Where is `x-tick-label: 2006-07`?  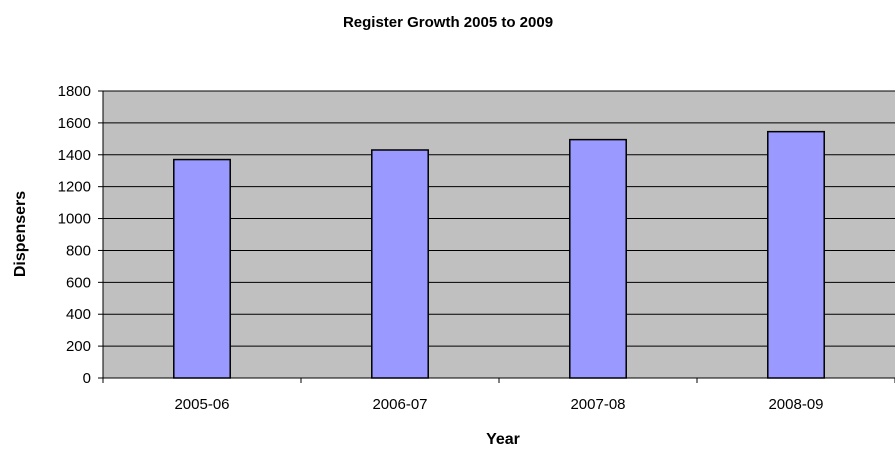
x-tick-label: 2006-07 is located at coordinates (399, 404).